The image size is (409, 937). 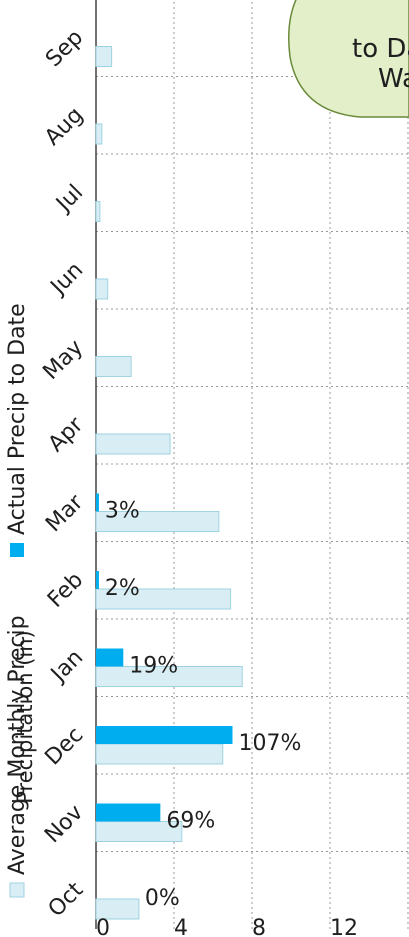 I want to click on bar-average-may, so click(x=113, y=366).